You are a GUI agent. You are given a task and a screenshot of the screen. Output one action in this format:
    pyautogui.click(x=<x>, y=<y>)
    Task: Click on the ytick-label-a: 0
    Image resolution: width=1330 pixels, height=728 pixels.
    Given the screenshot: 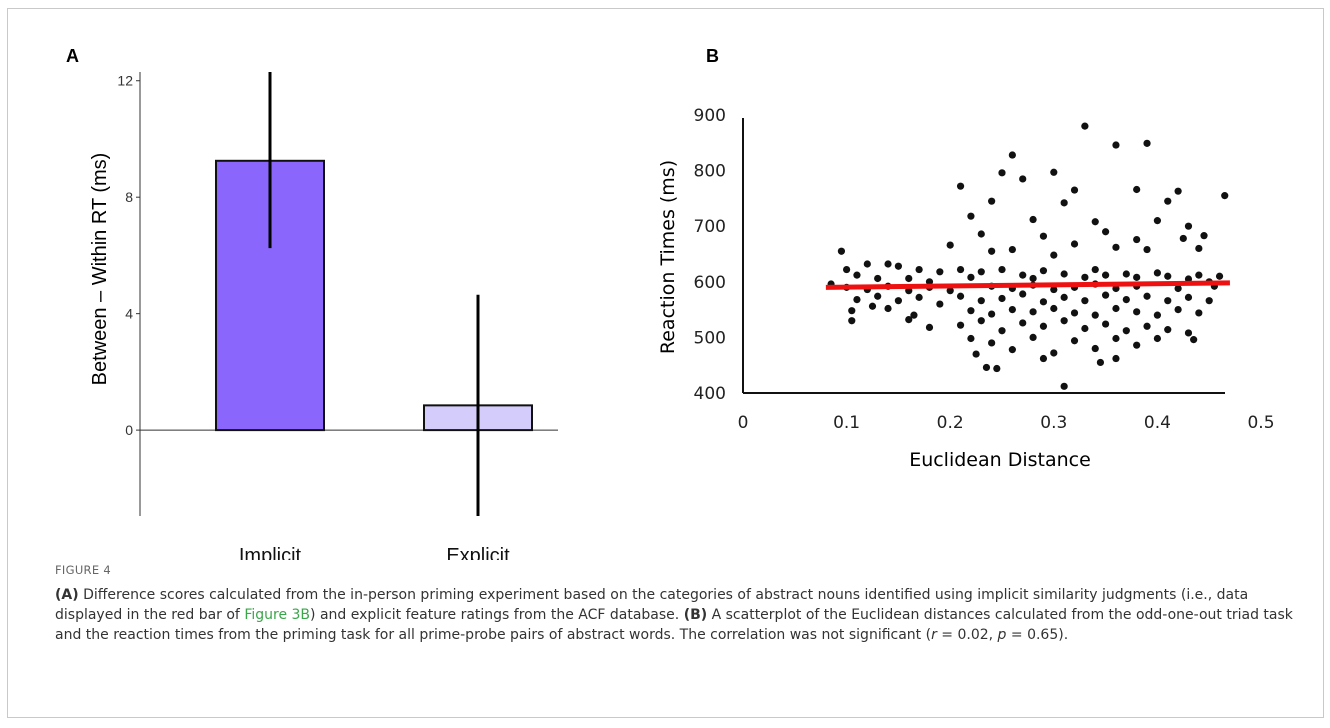 What is the action you would take?
    pyautogui.click(x=129, y=430)
    